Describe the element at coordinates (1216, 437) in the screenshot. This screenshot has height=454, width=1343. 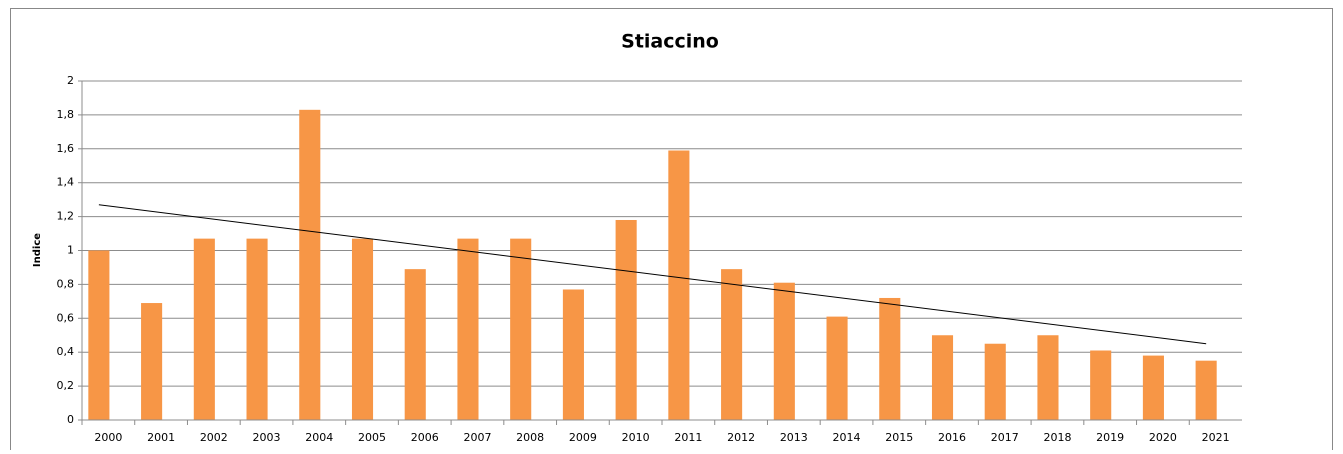
I see `x-tick-label: 2021` at that location.